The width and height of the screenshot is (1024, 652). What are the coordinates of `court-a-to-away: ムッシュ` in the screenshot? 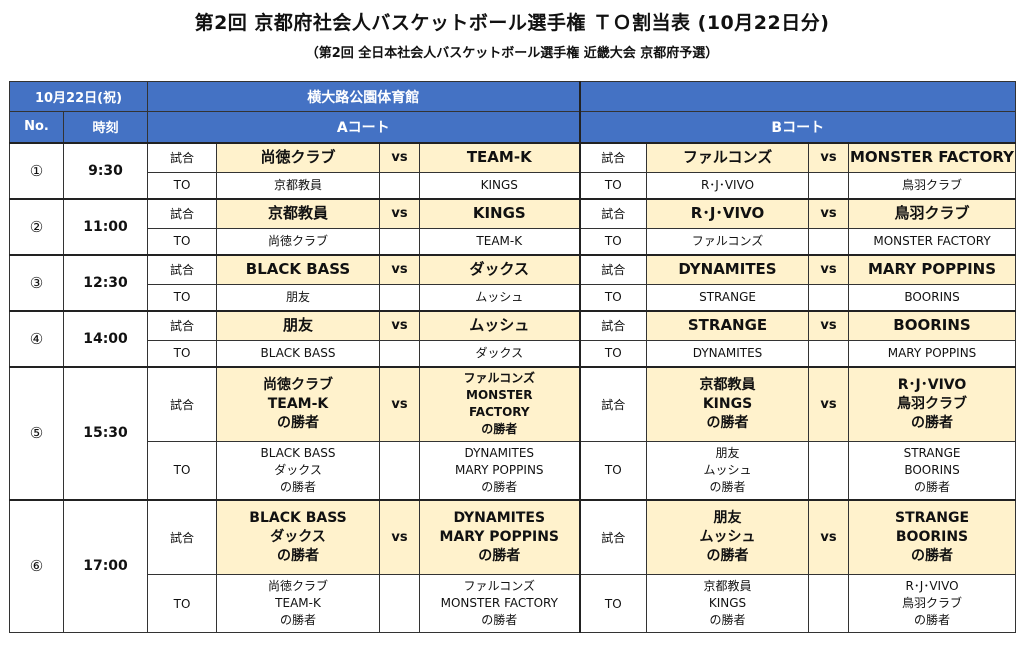 It's located at (500, 297).